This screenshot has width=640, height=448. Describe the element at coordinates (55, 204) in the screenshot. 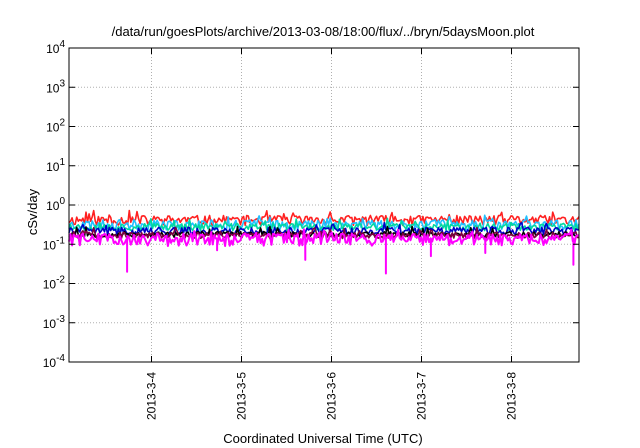

I see `y-tick-label: 10⁰` at that location.